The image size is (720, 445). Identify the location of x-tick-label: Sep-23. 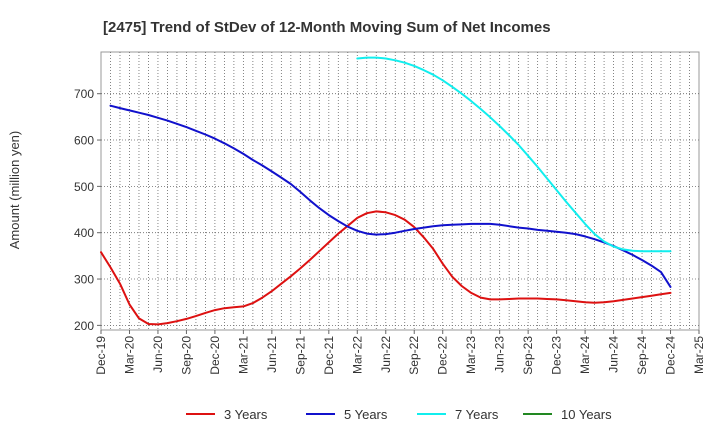
(528, 355).